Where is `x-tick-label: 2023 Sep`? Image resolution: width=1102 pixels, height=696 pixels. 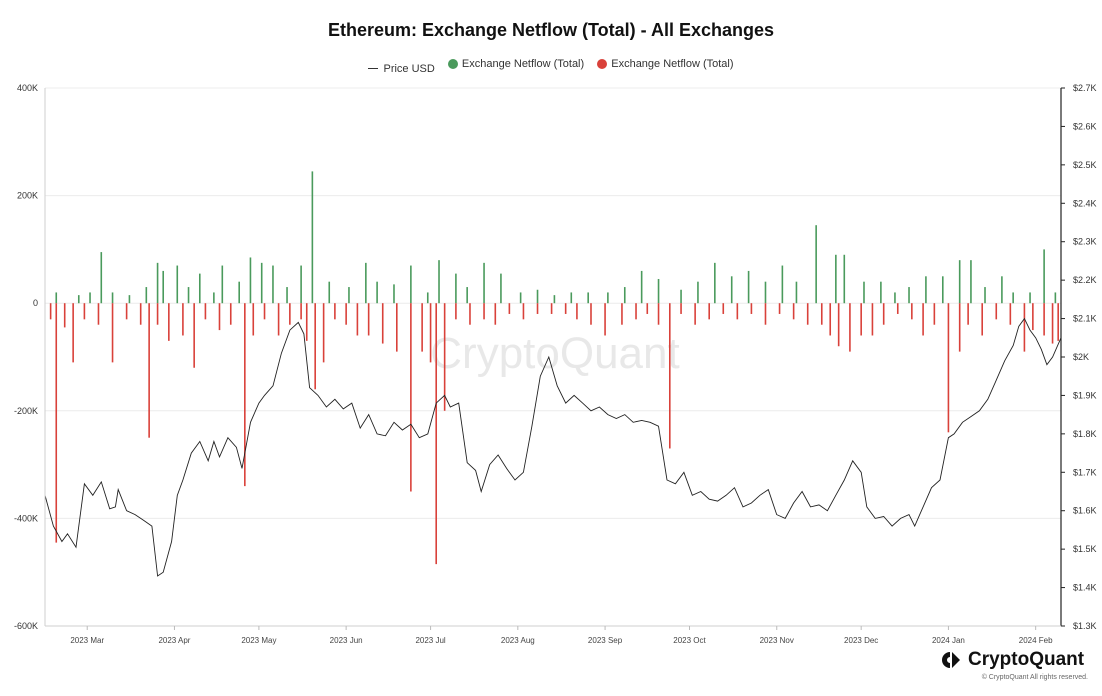
x-tick-label: 2023 Sep is located at coordinates (605, 640).